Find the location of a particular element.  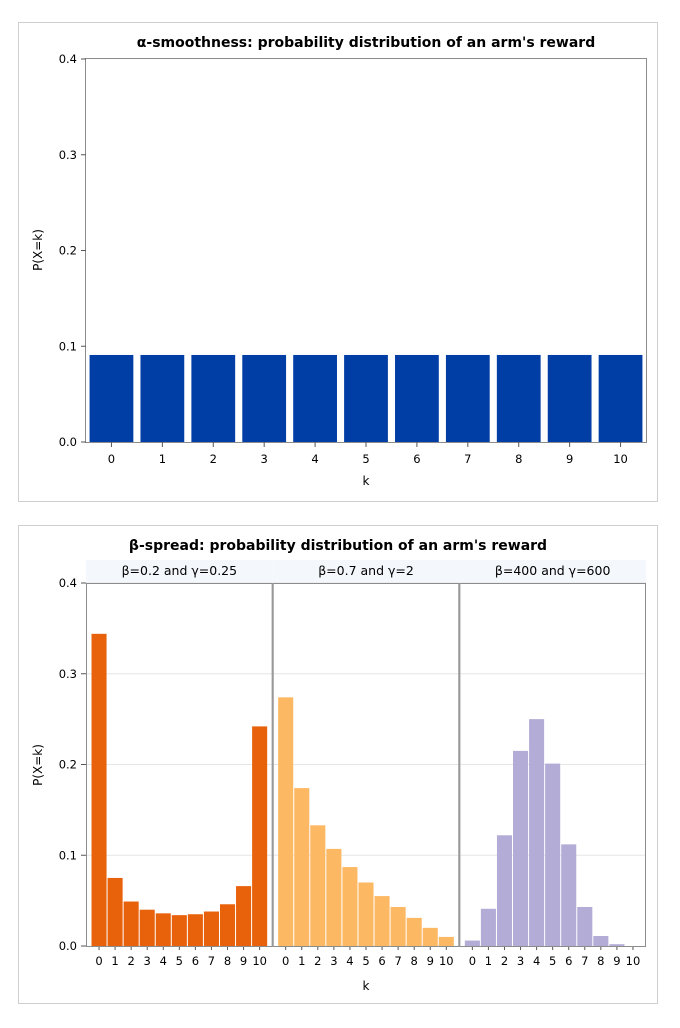

panel-header-label: β=400 and γ=600 is located at coordinates (553, 570).